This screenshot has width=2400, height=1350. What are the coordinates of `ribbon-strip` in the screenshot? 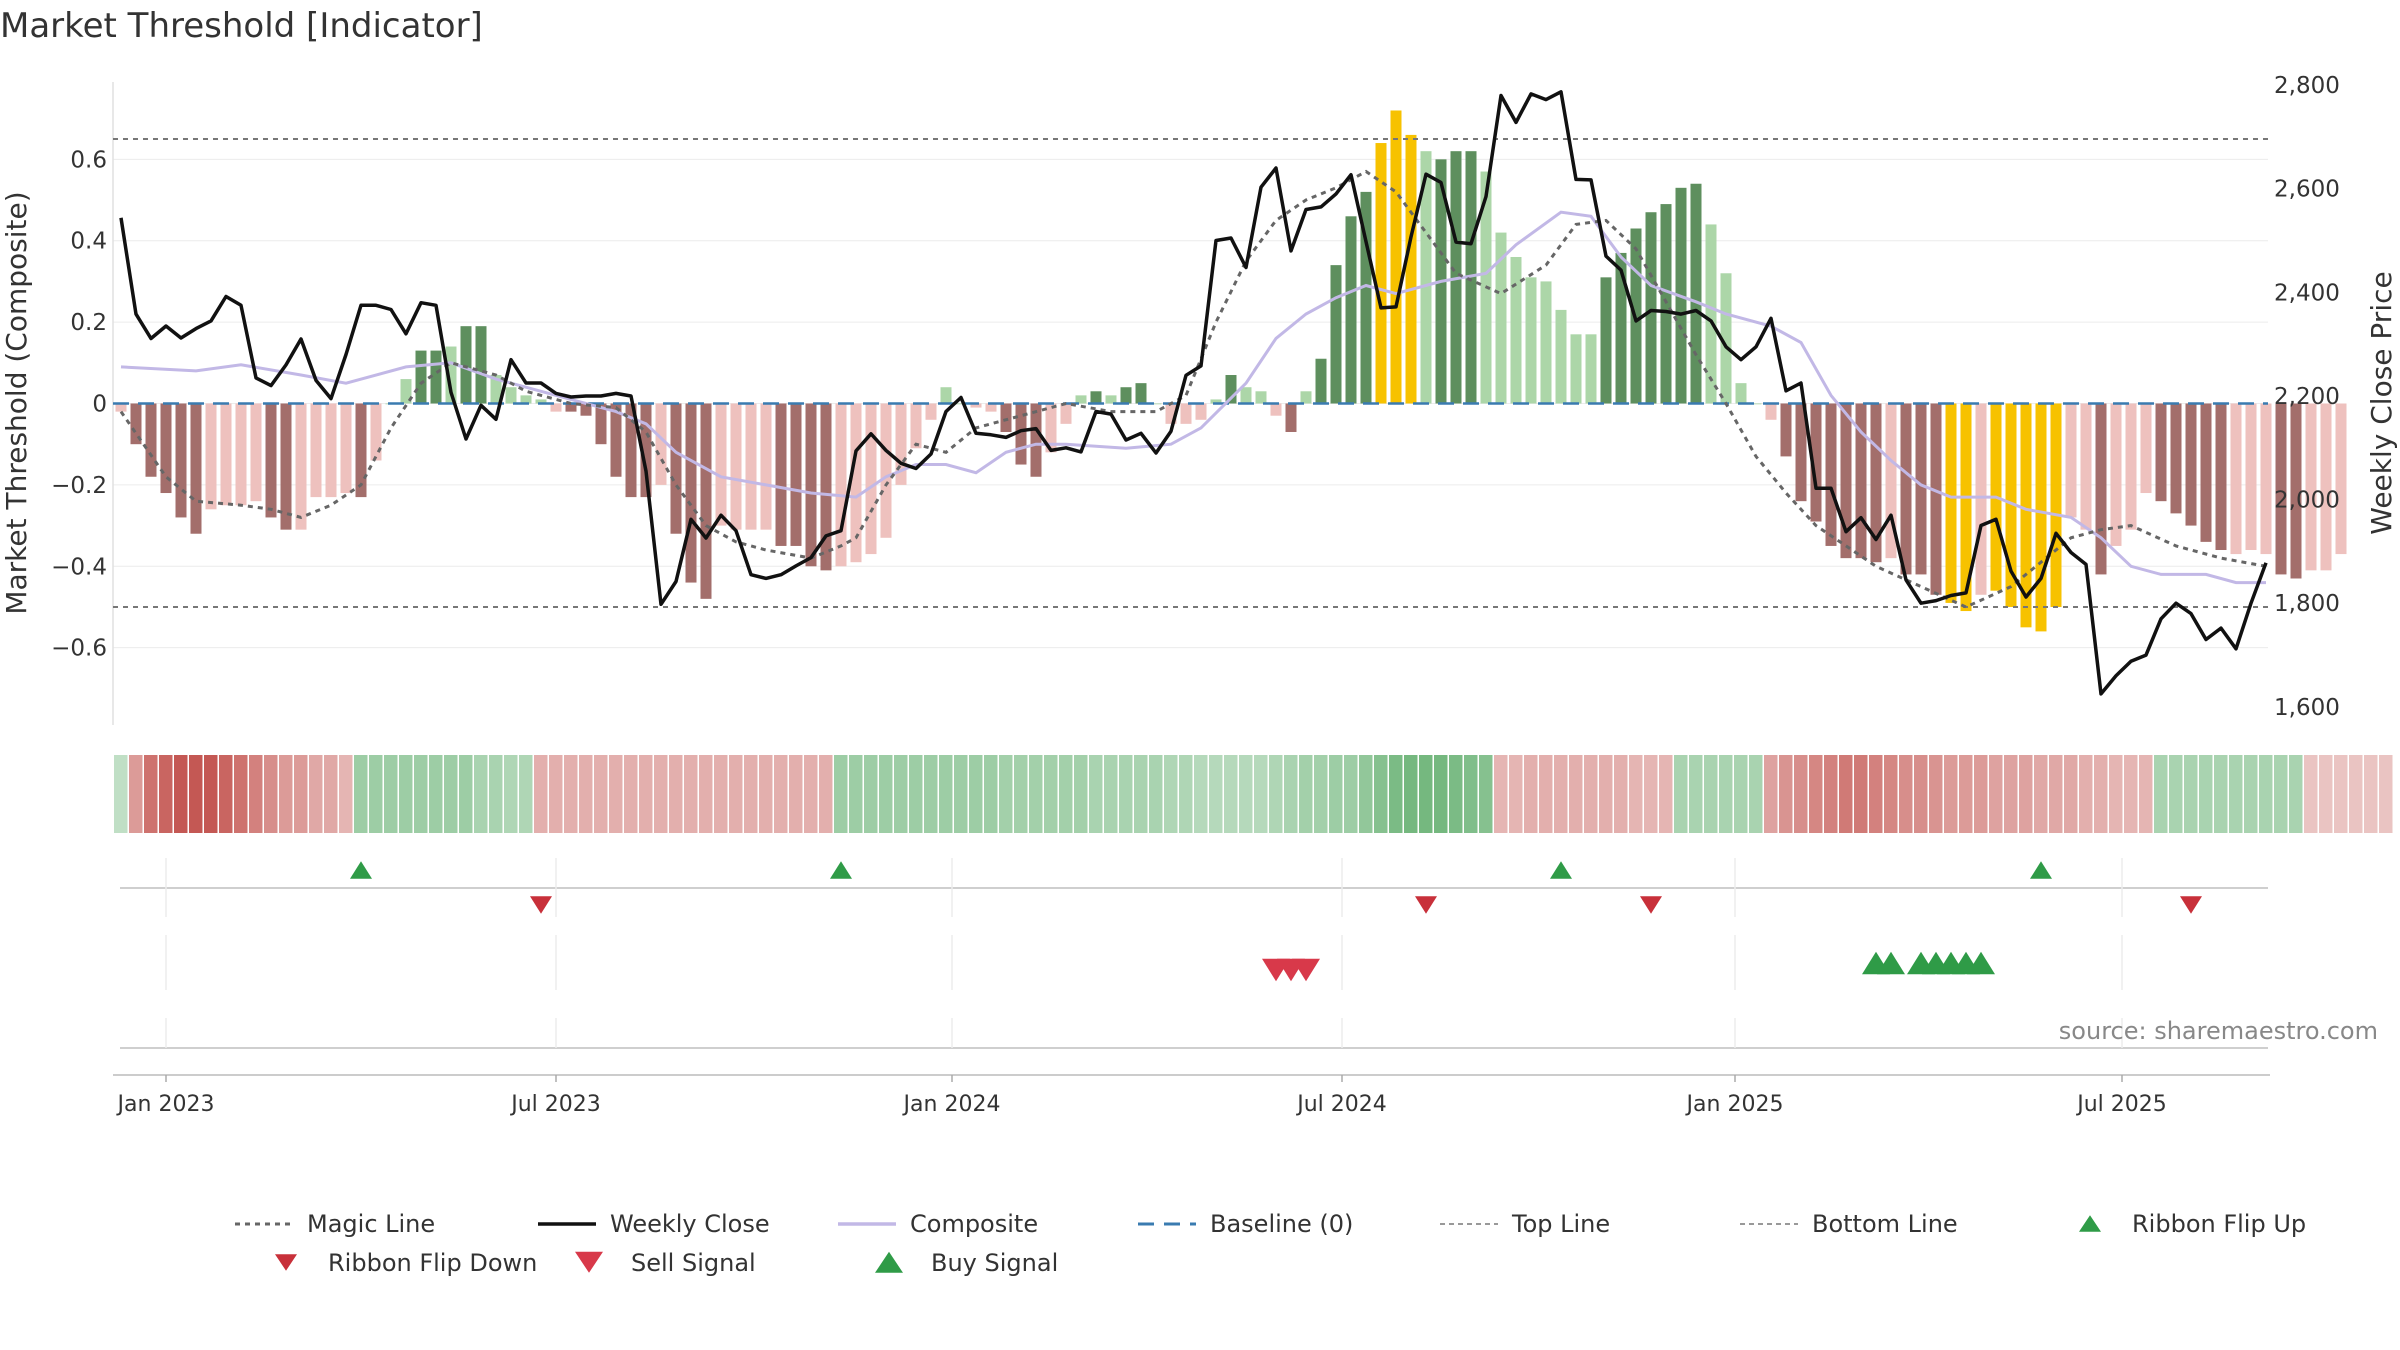 It's located at (1253, 794).